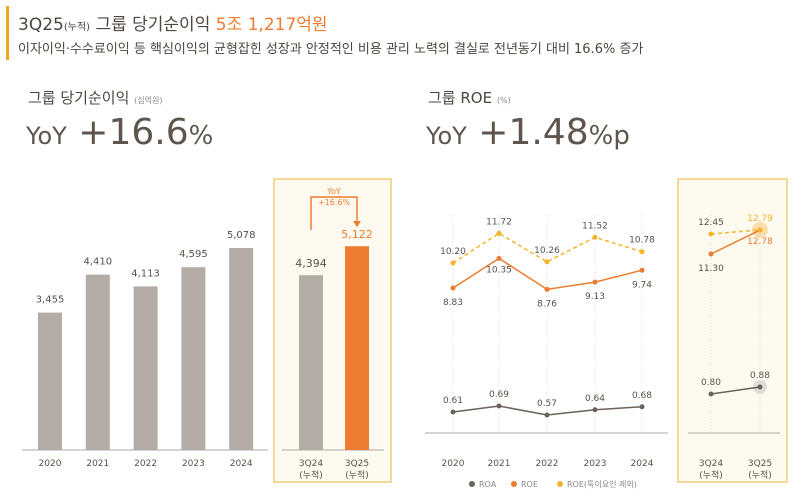 The image size is (800, 493). What do you see at coordinates (642, 396) in the screenshot?
I see `point-label: 0.68` at bounding box center [642, 396].